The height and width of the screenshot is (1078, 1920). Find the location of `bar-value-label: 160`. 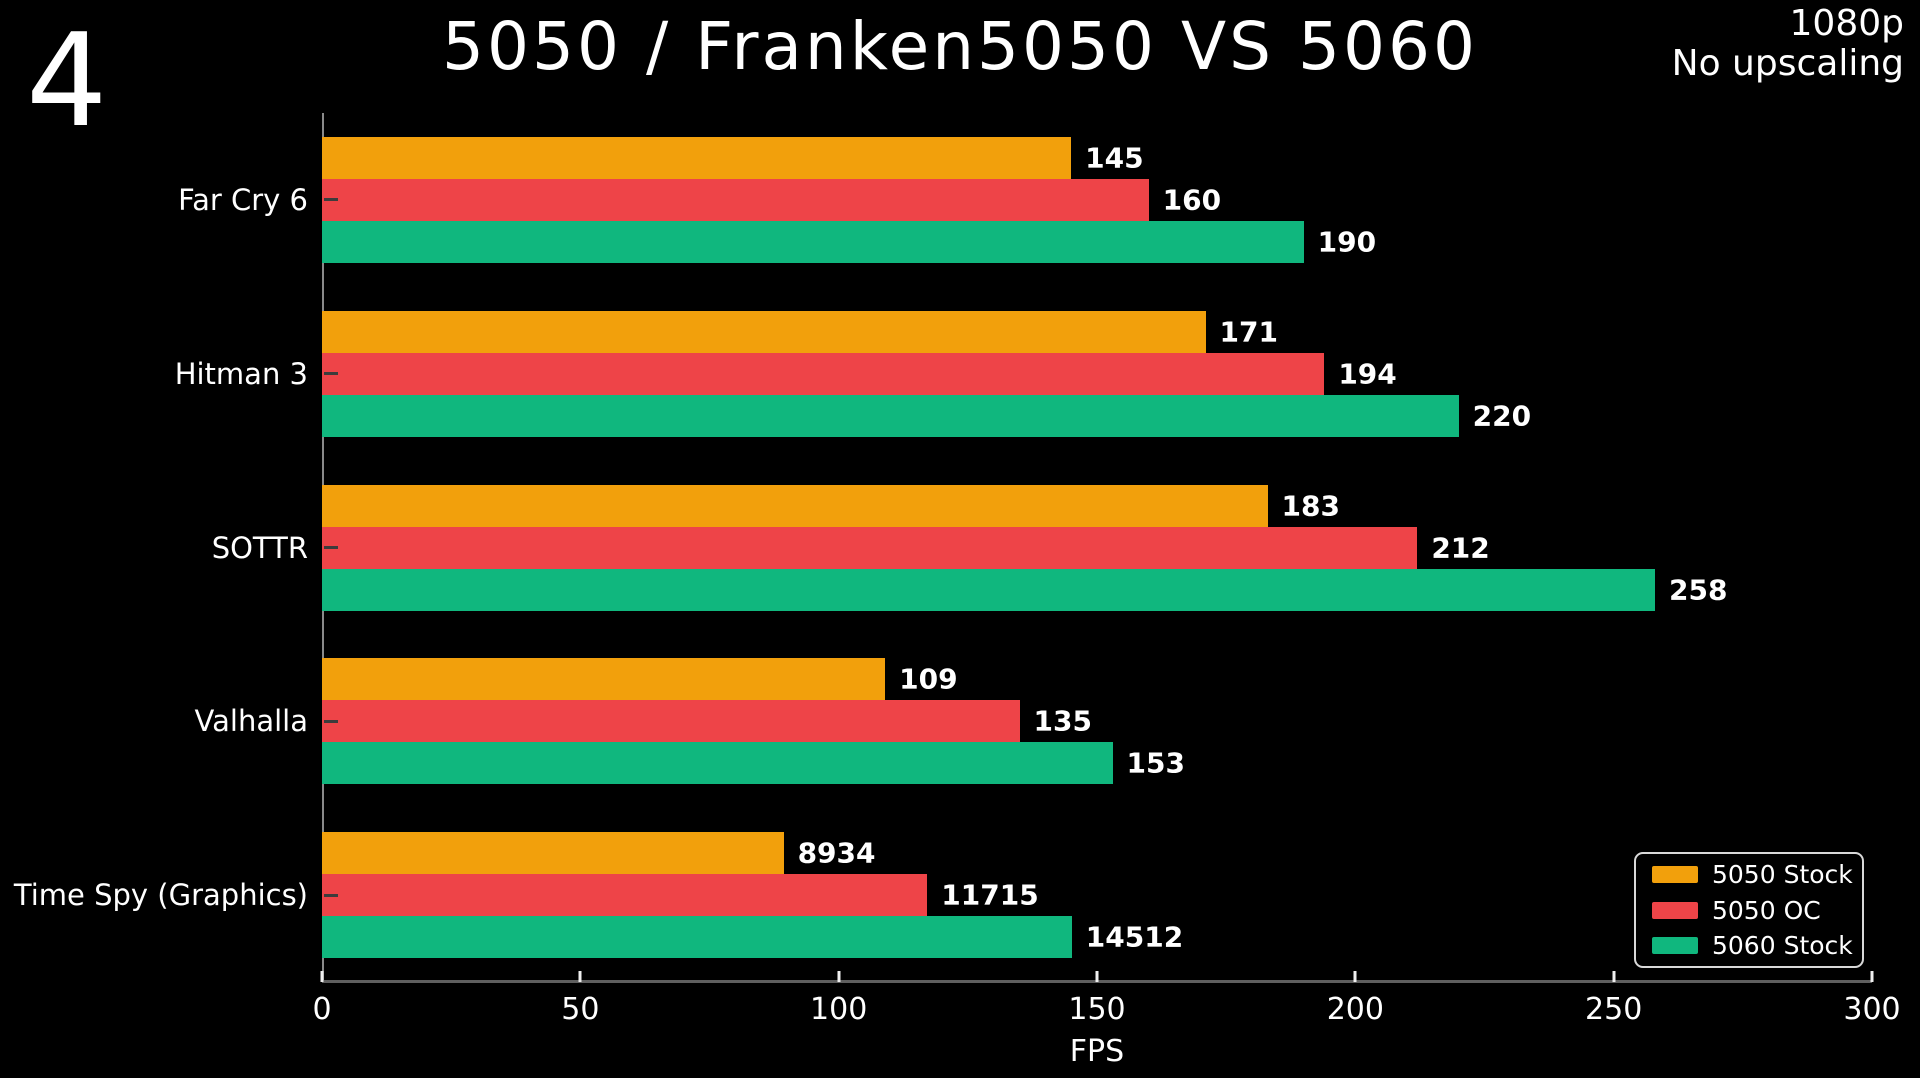

bar-value-label: 160 is located at coordinates (1192, 200).